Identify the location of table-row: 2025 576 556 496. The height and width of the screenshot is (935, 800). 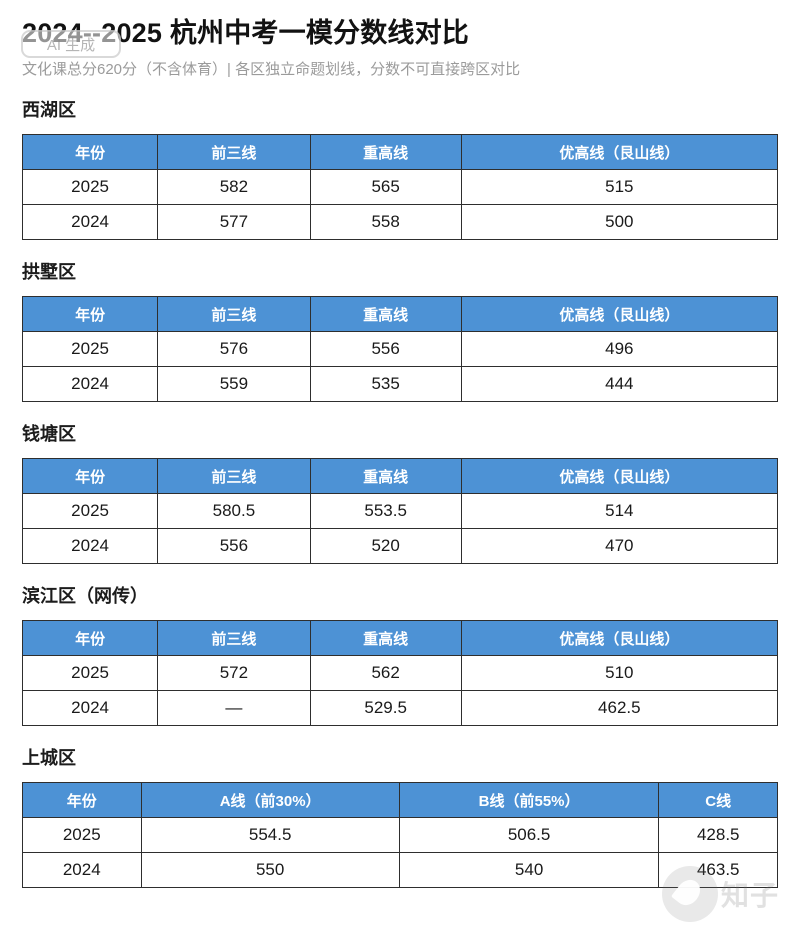
(400, 349).